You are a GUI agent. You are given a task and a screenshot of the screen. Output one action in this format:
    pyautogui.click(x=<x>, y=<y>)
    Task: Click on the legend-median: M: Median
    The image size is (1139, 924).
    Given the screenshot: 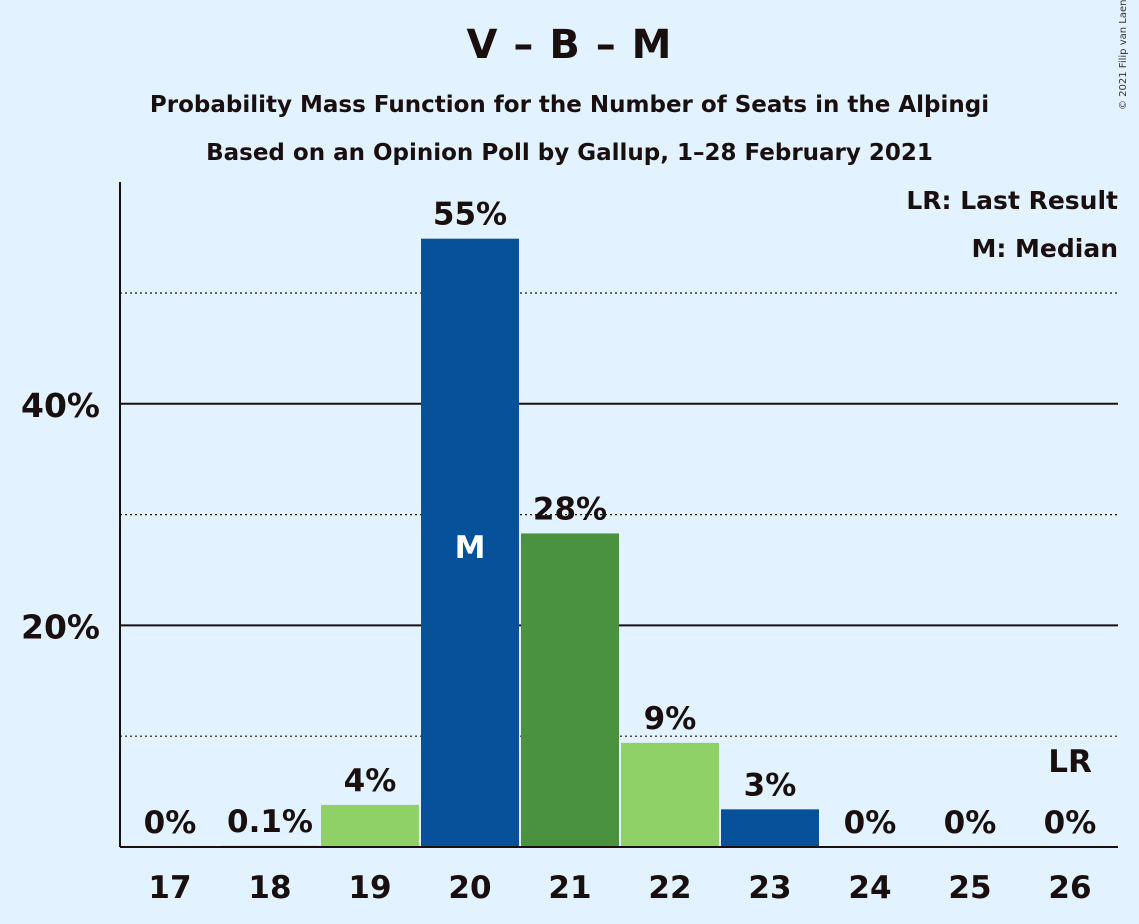 What is the action you would take?
    pyautogui.click(x=1044, y=248)
    